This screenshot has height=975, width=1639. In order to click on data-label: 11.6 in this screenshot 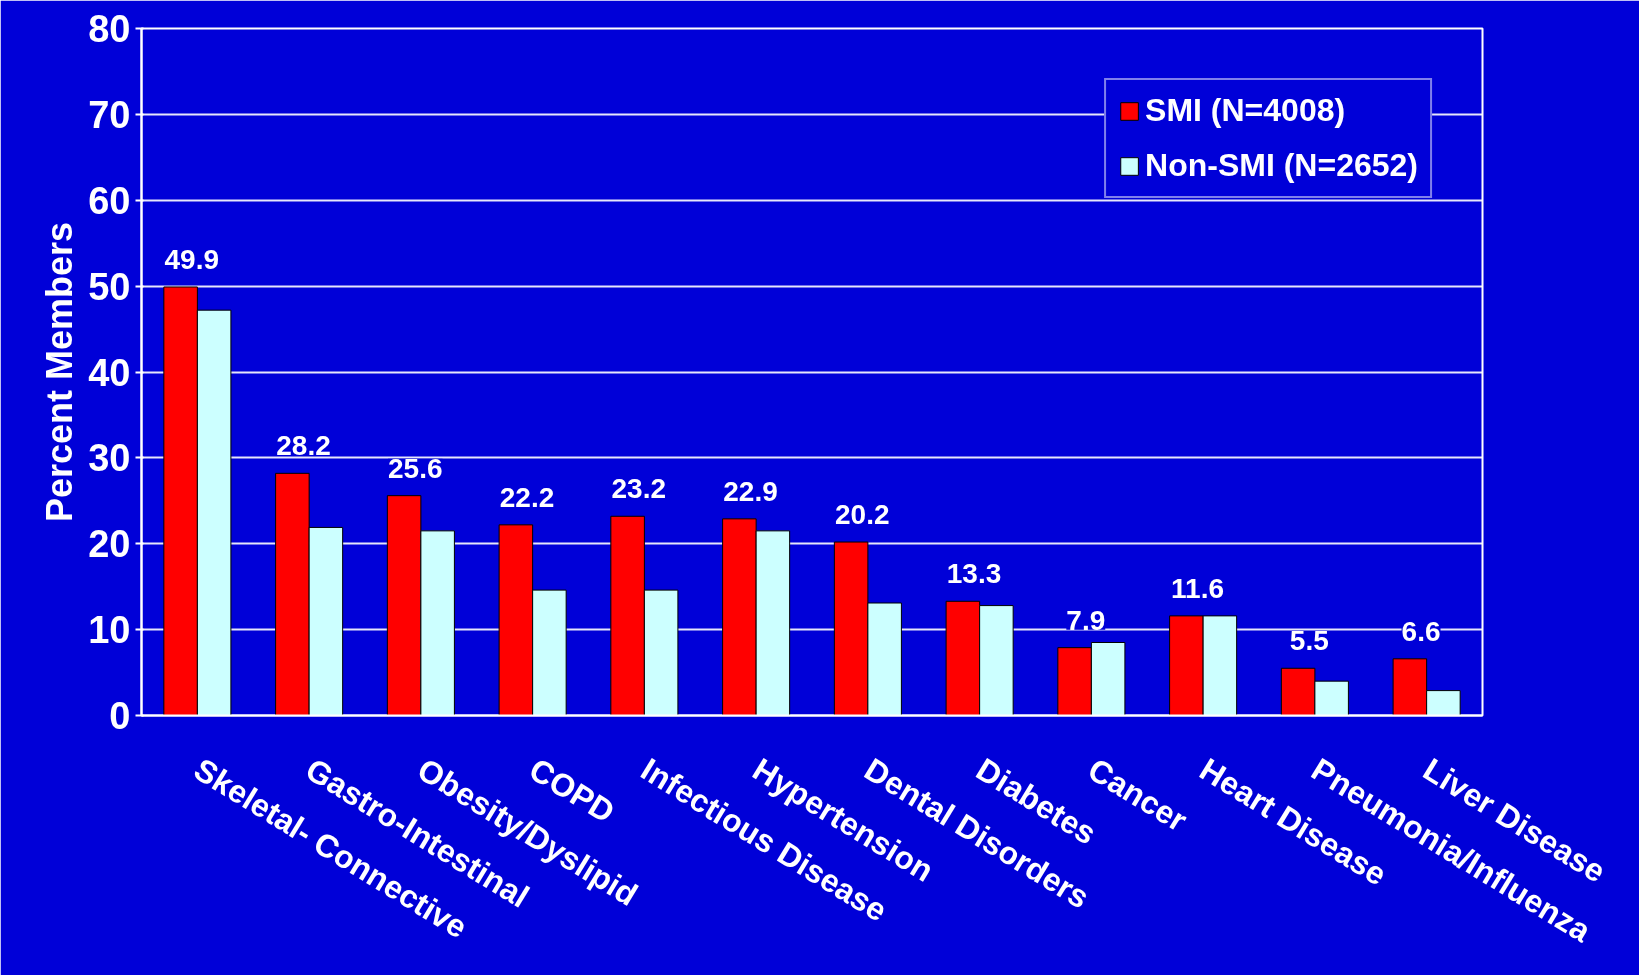, I will do `click(1198, 588)`.